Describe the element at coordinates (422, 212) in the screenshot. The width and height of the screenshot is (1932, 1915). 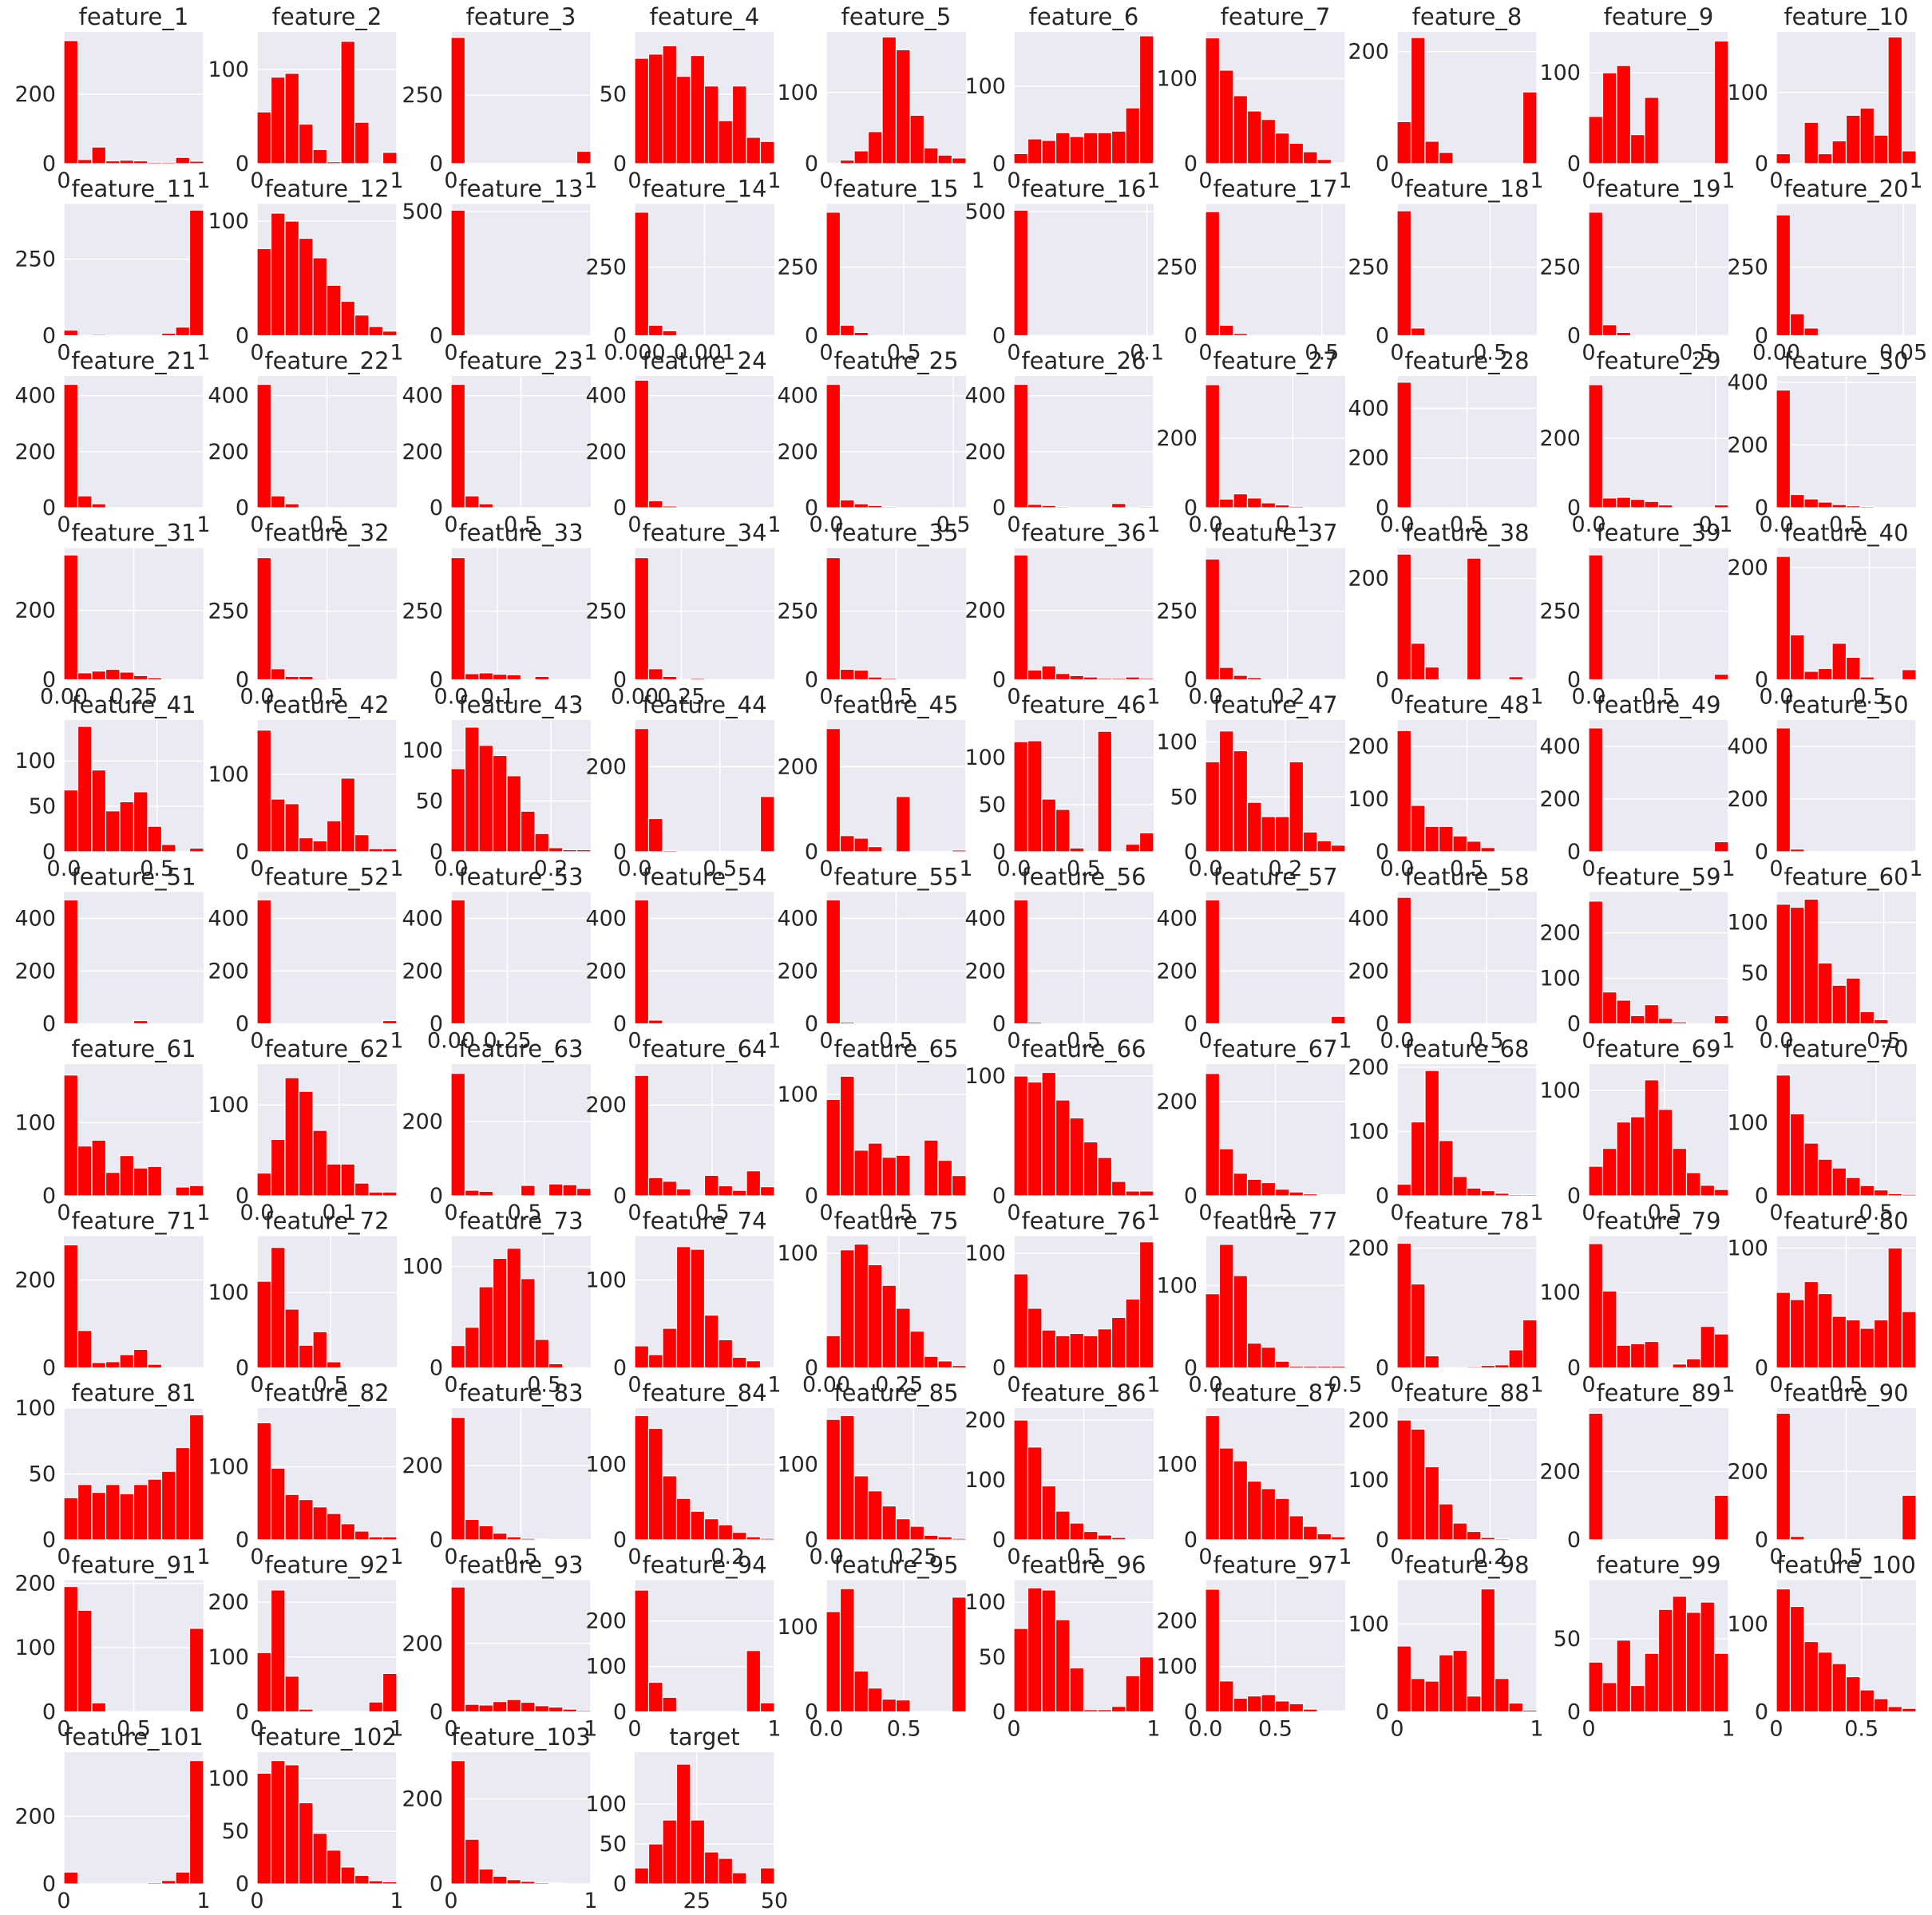
I see `y-tick-label: 500` at that location.